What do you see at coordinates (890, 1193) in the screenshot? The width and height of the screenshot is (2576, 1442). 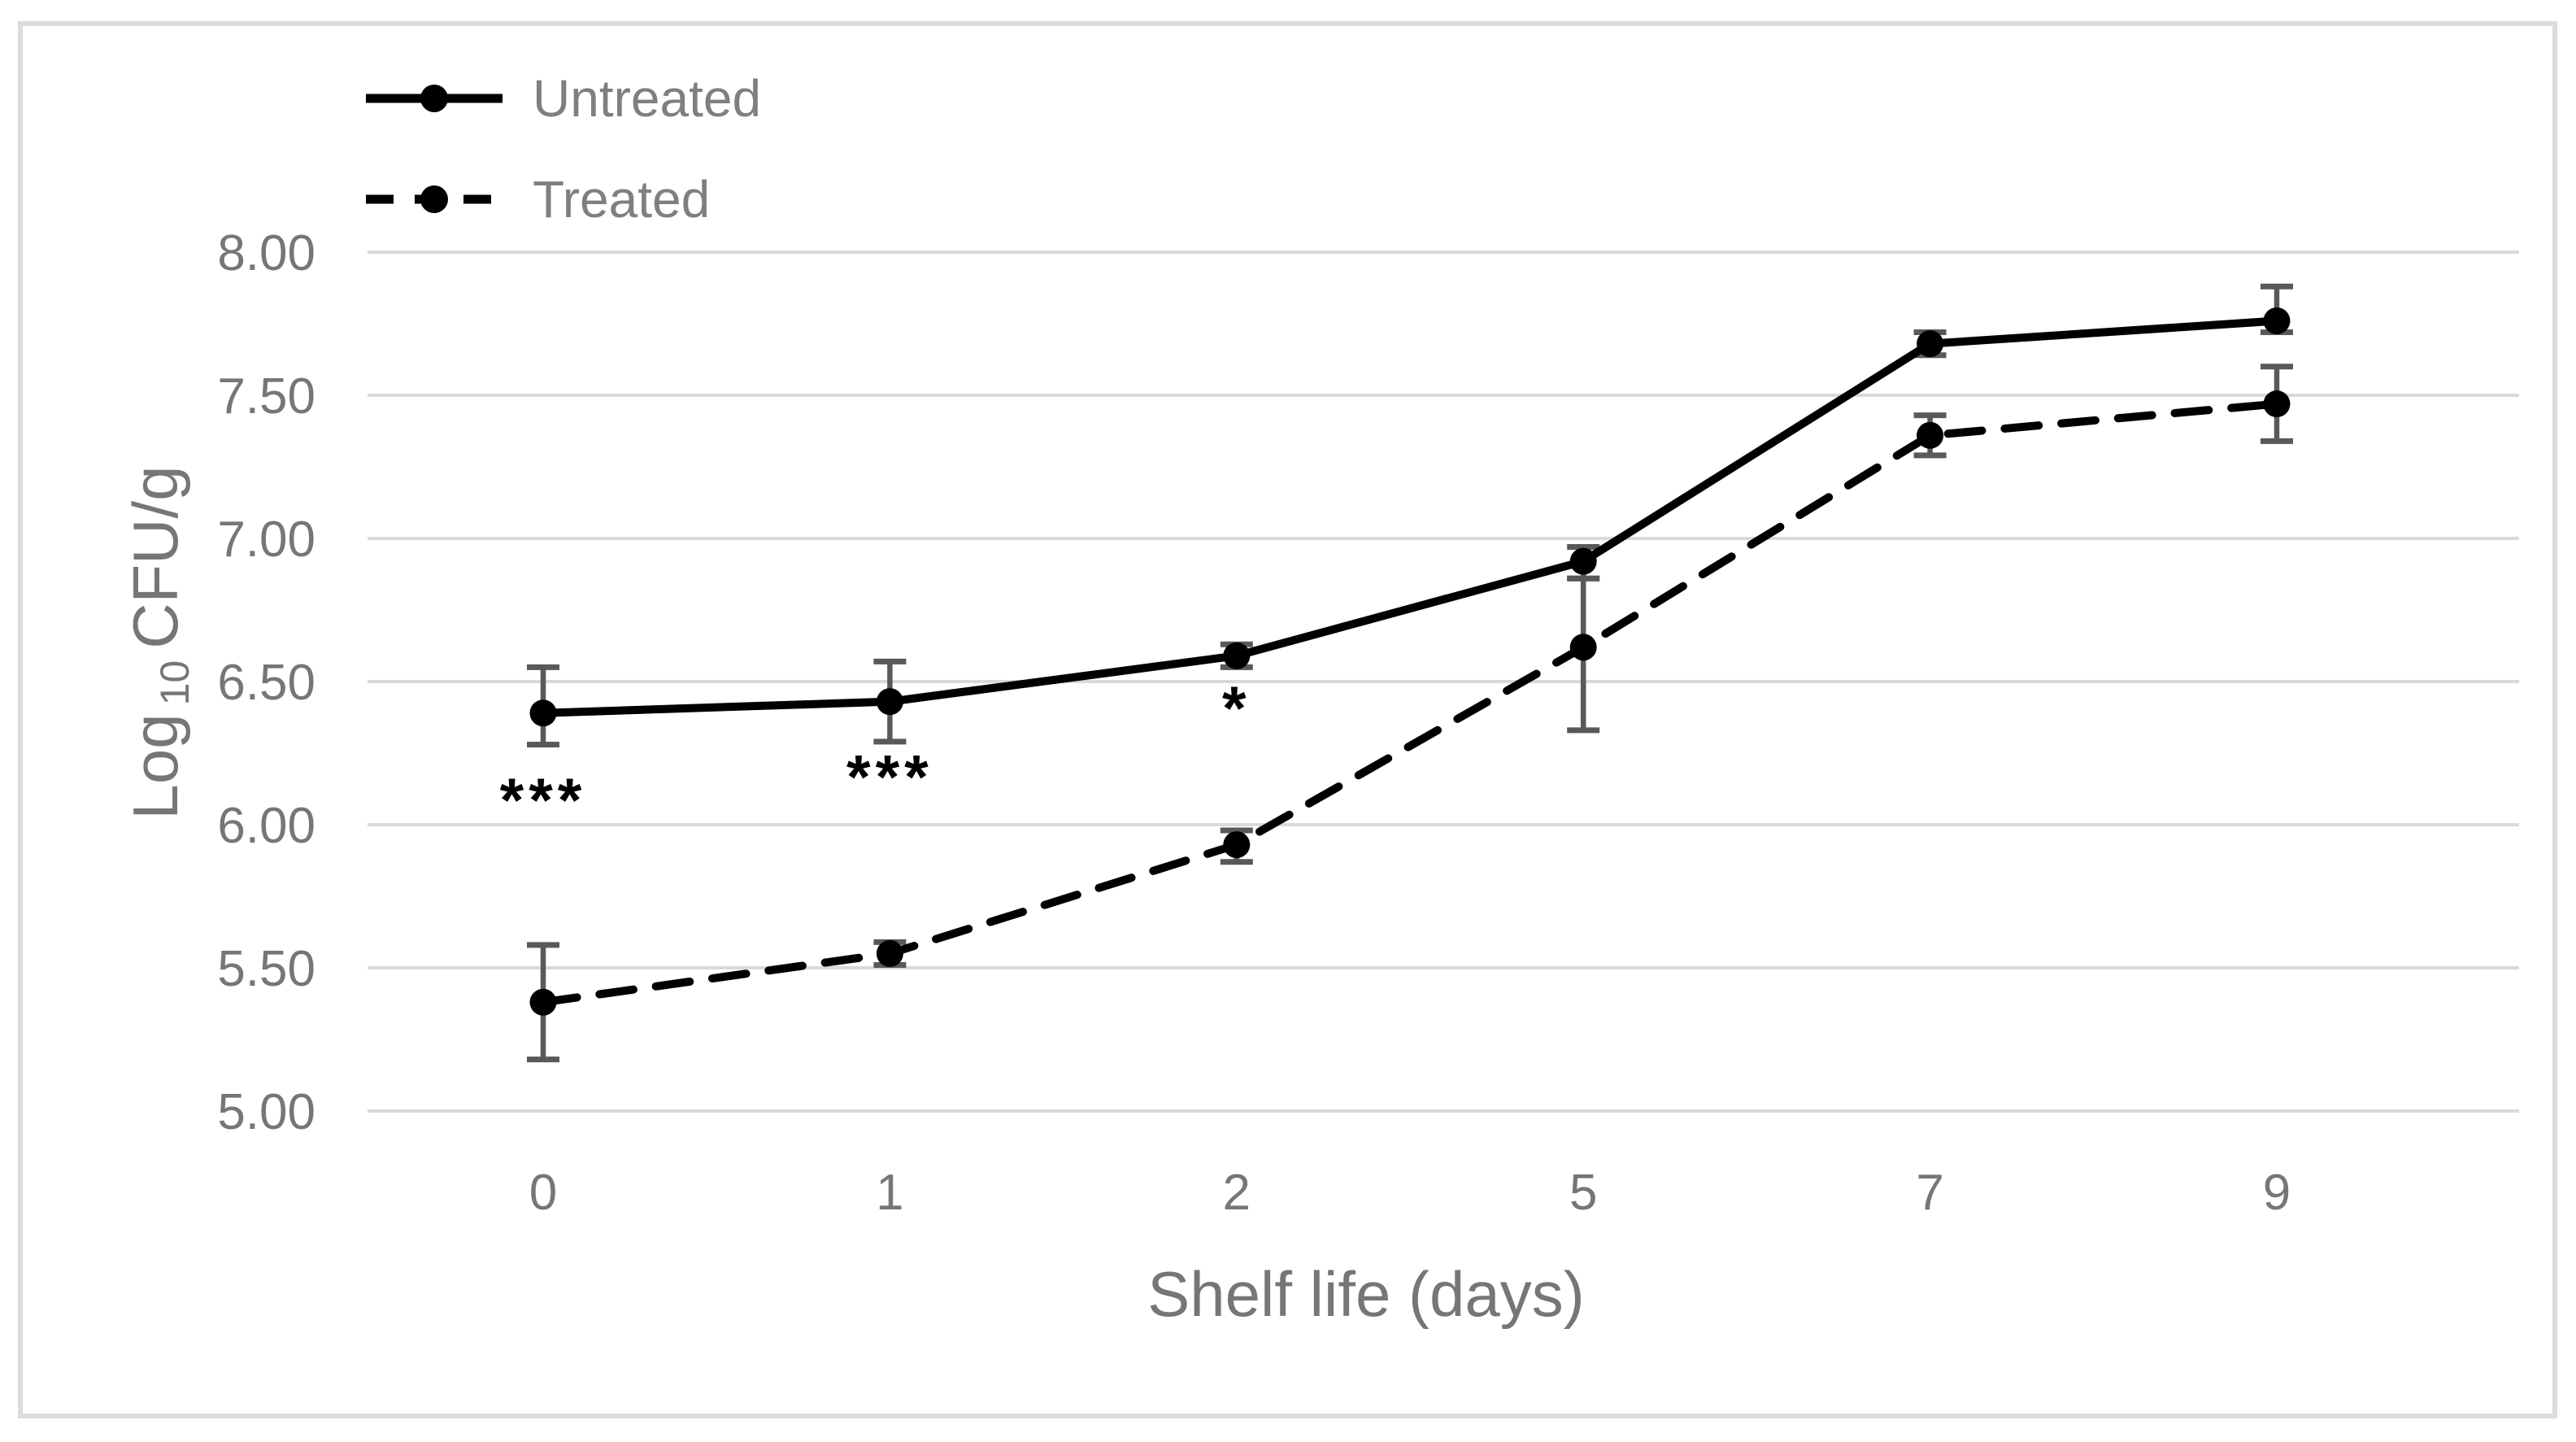 I see `x-tick-label: 1` at bounding box center [890, 1193].